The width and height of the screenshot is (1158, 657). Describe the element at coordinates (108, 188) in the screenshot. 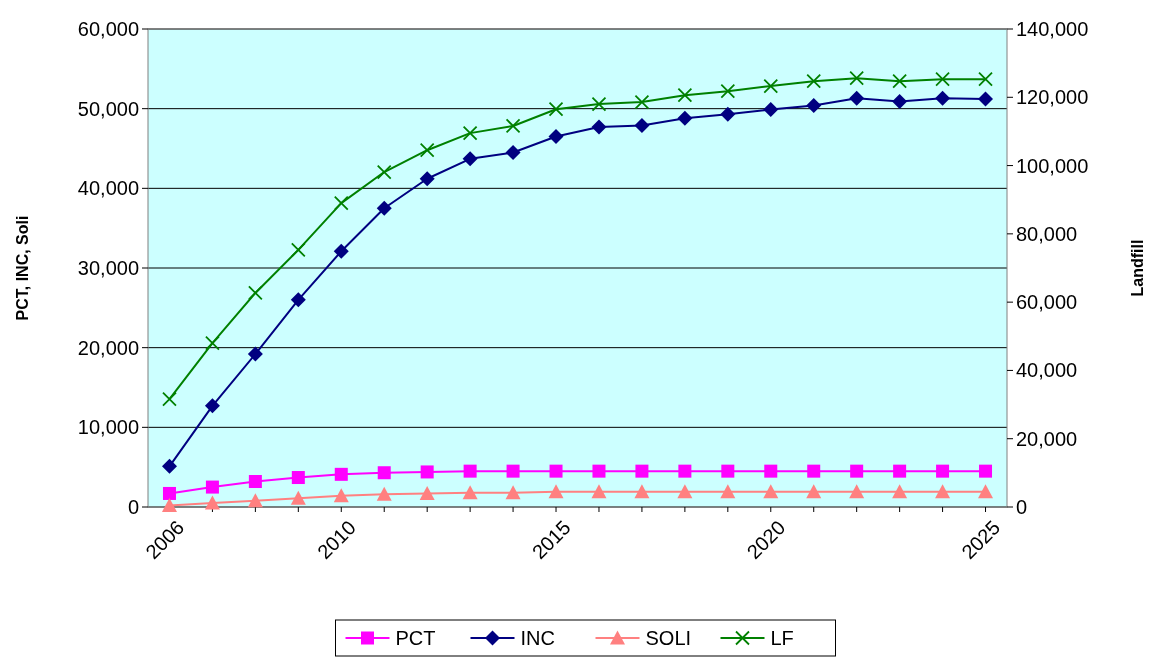

I see `y-tick-label: 40,000` at that location.